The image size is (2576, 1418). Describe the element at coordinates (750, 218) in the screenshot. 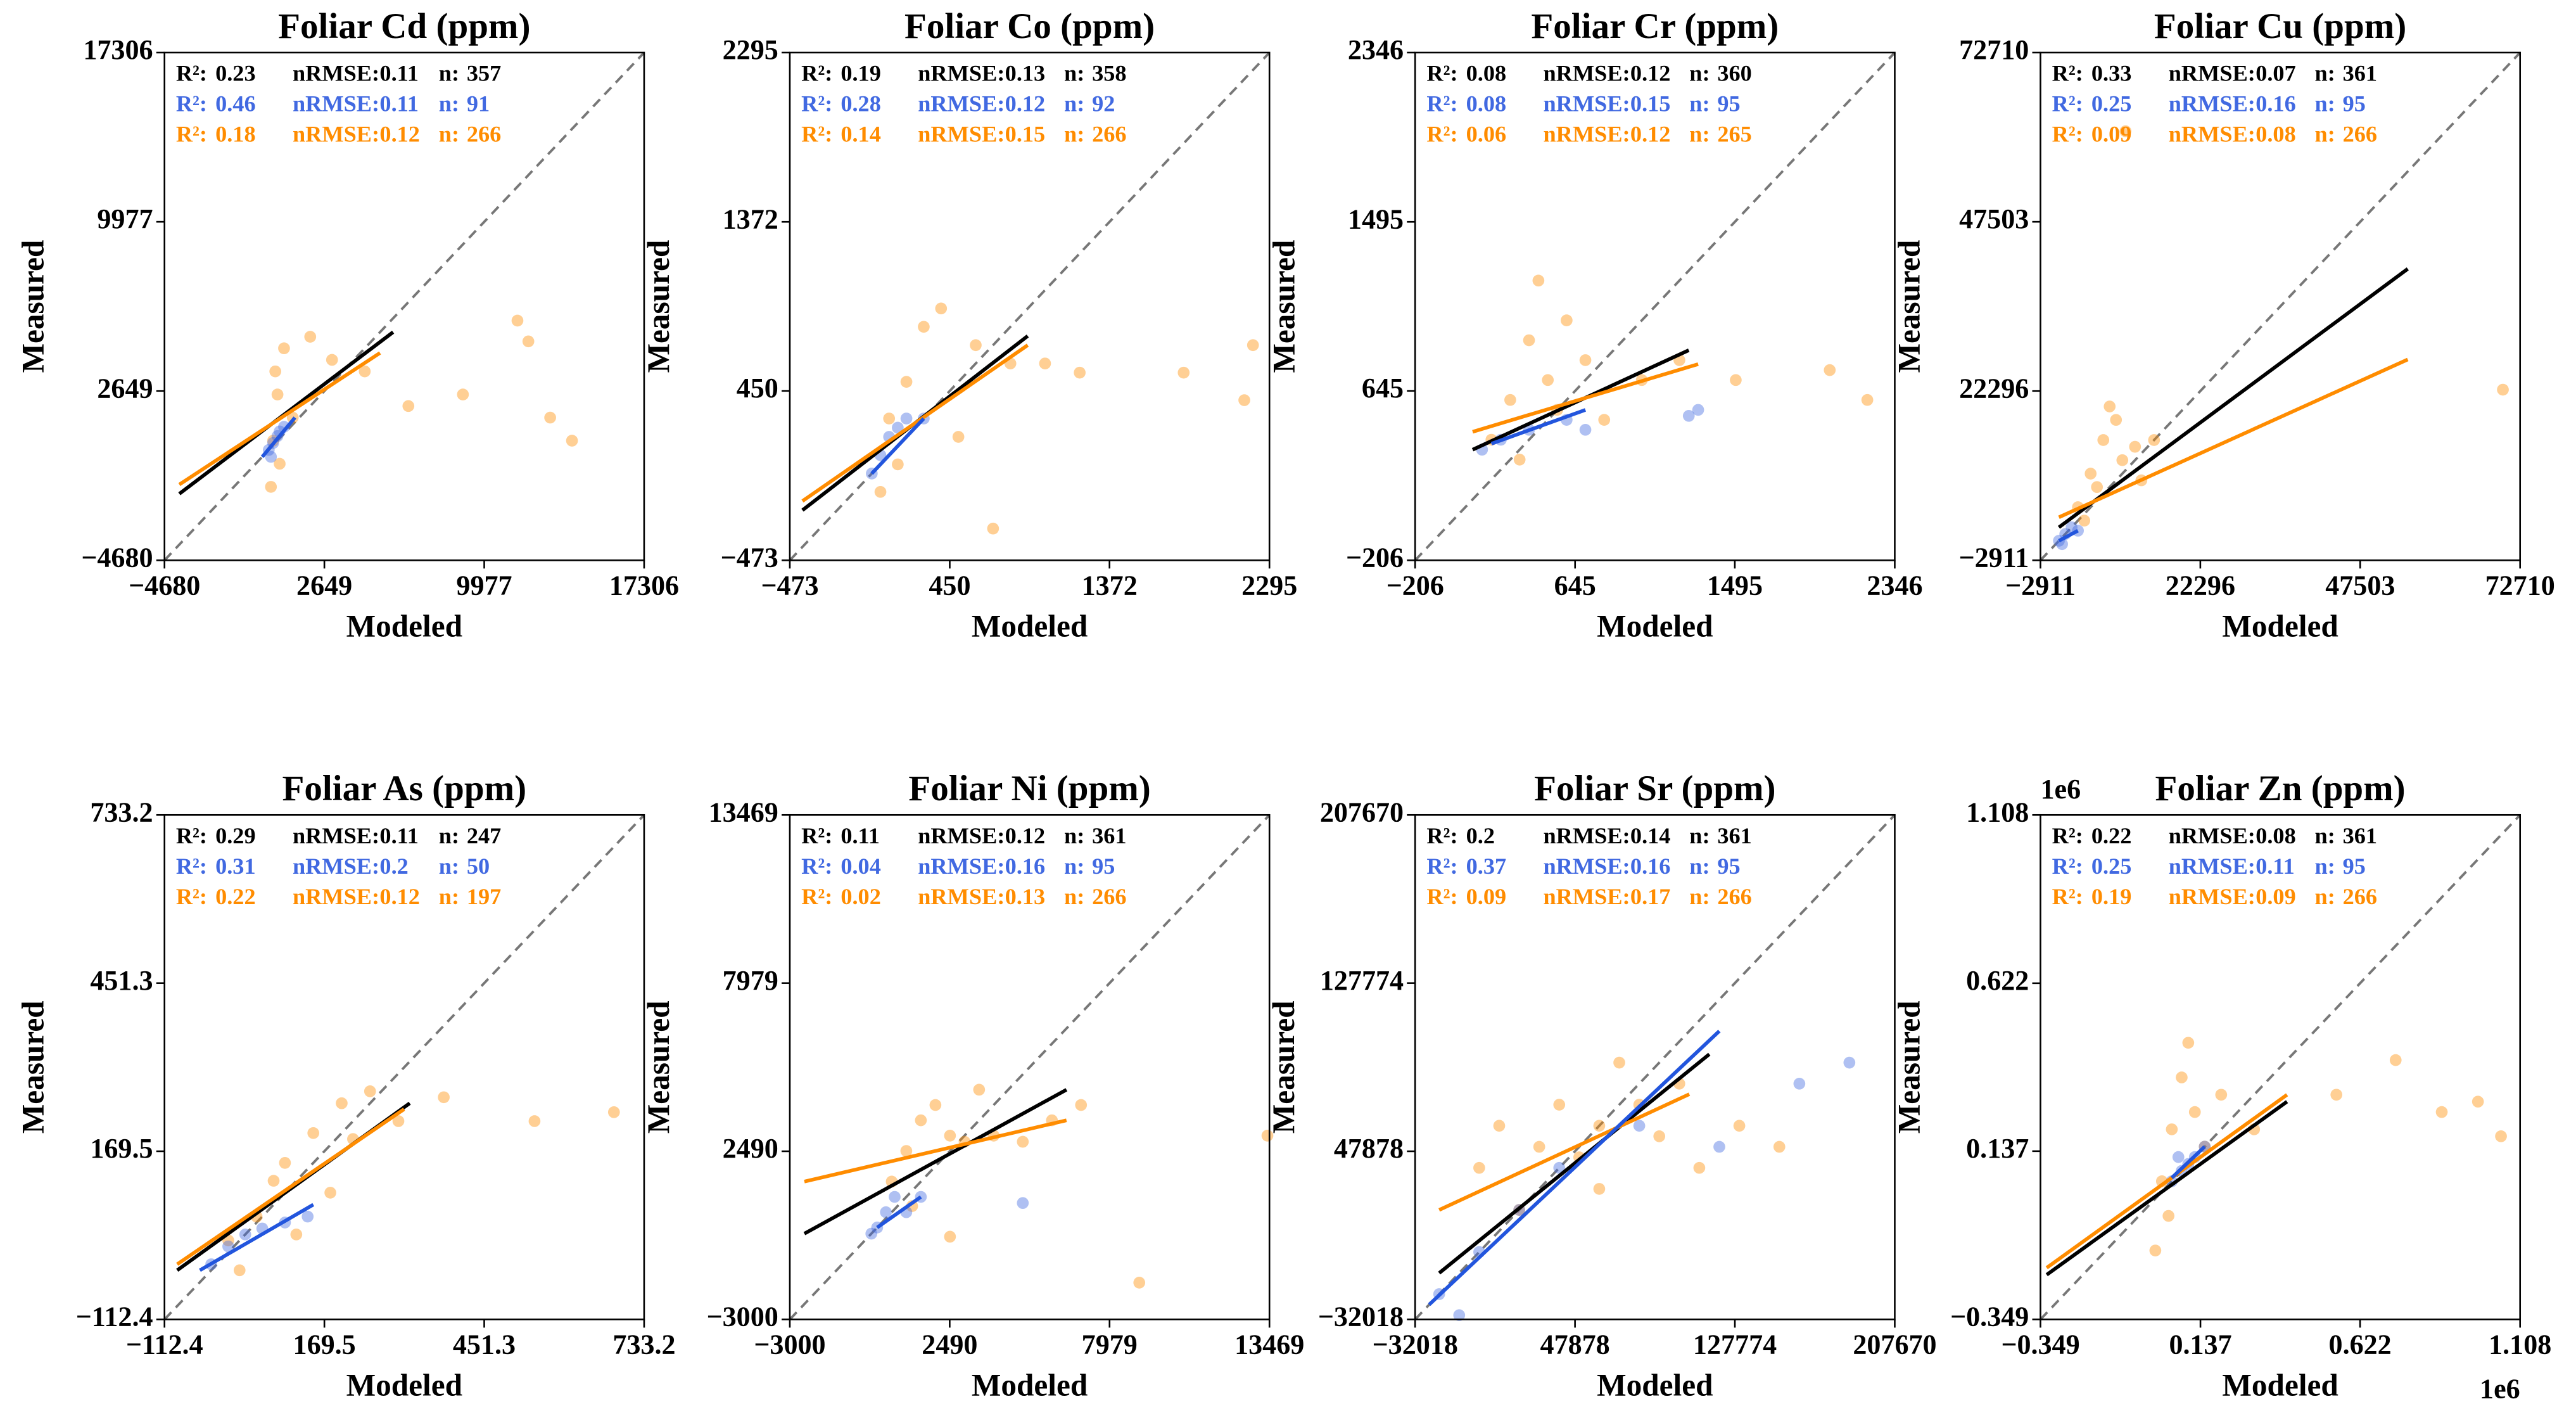

I see `y-tick-label: 1372` at that location.